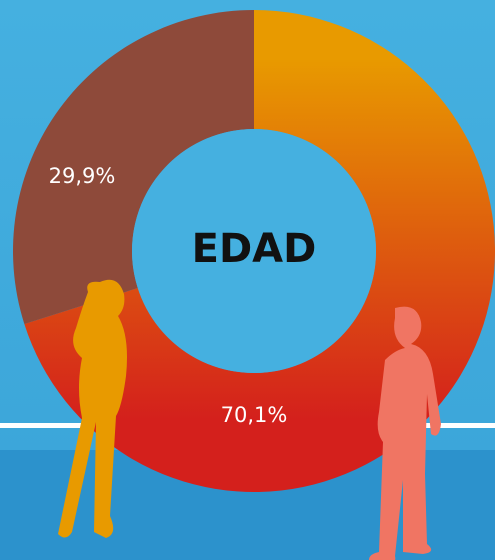 The height and width of the screenshot is (560, 495). Describe the element at coordinates (254, 415) in the screenshot. I see `value-label: 70,1%` at that location.